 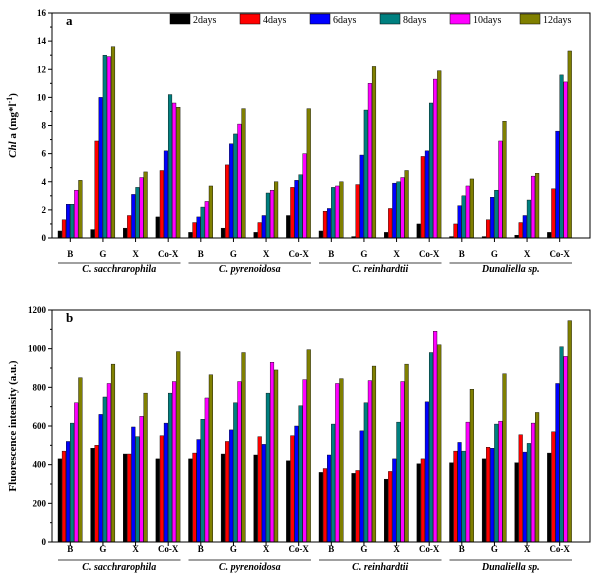 What do you see at coordinates (42, 41) in the screenshot?
I see `y-tick-label: 14` at bounding box center [42, 41].